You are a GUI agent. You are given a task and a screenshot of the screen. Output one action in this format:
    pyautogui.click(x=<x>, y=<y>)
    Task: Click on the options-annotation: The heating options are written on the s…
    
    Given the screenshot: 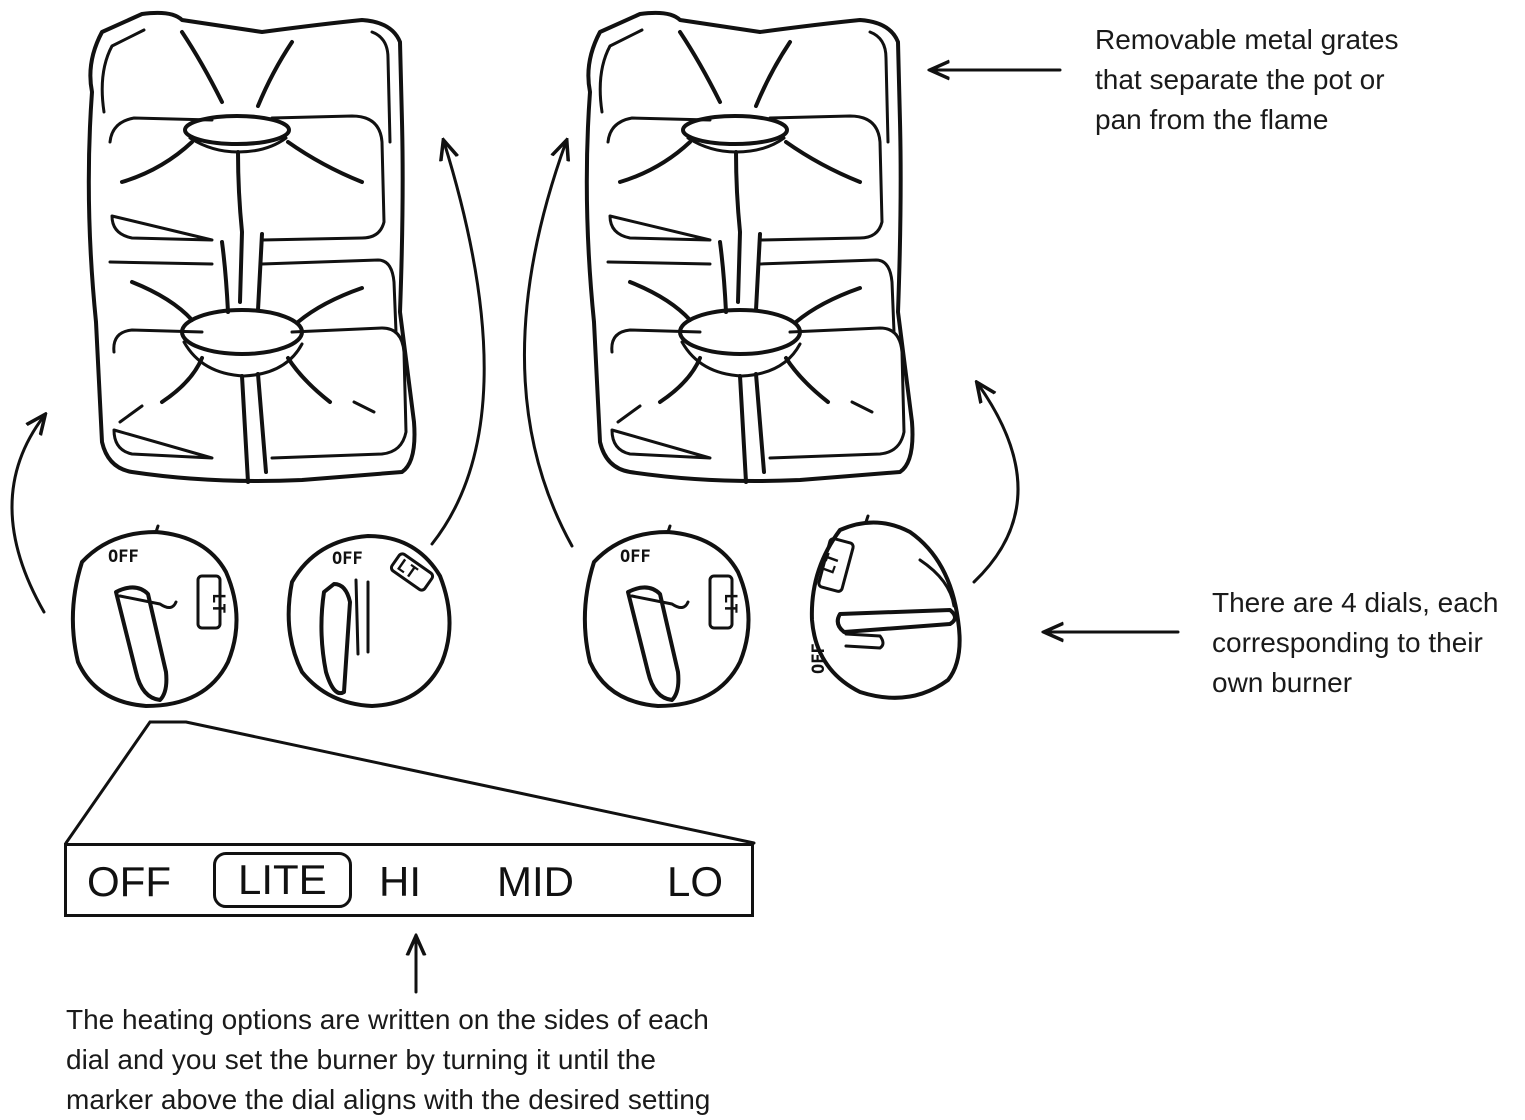 What is the action you would take?
    pyautogui.click(x=388, y=1060)
    